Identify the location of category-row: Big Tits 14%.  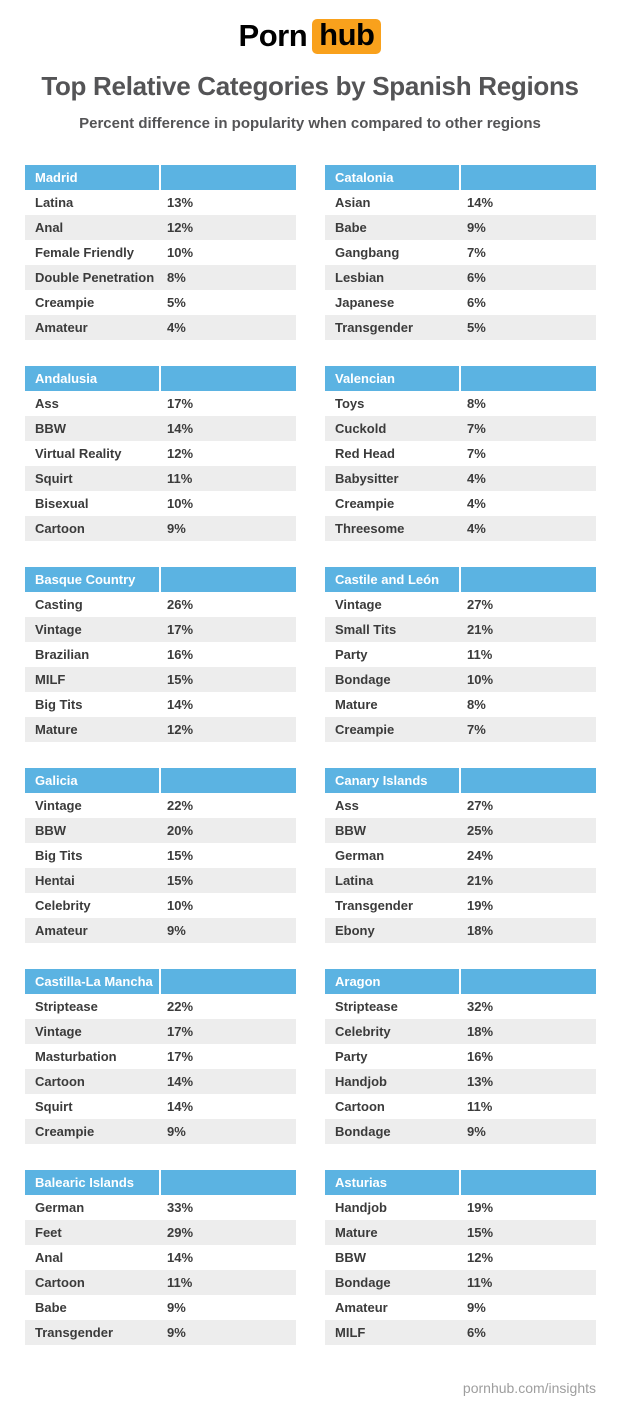
(160, 704).